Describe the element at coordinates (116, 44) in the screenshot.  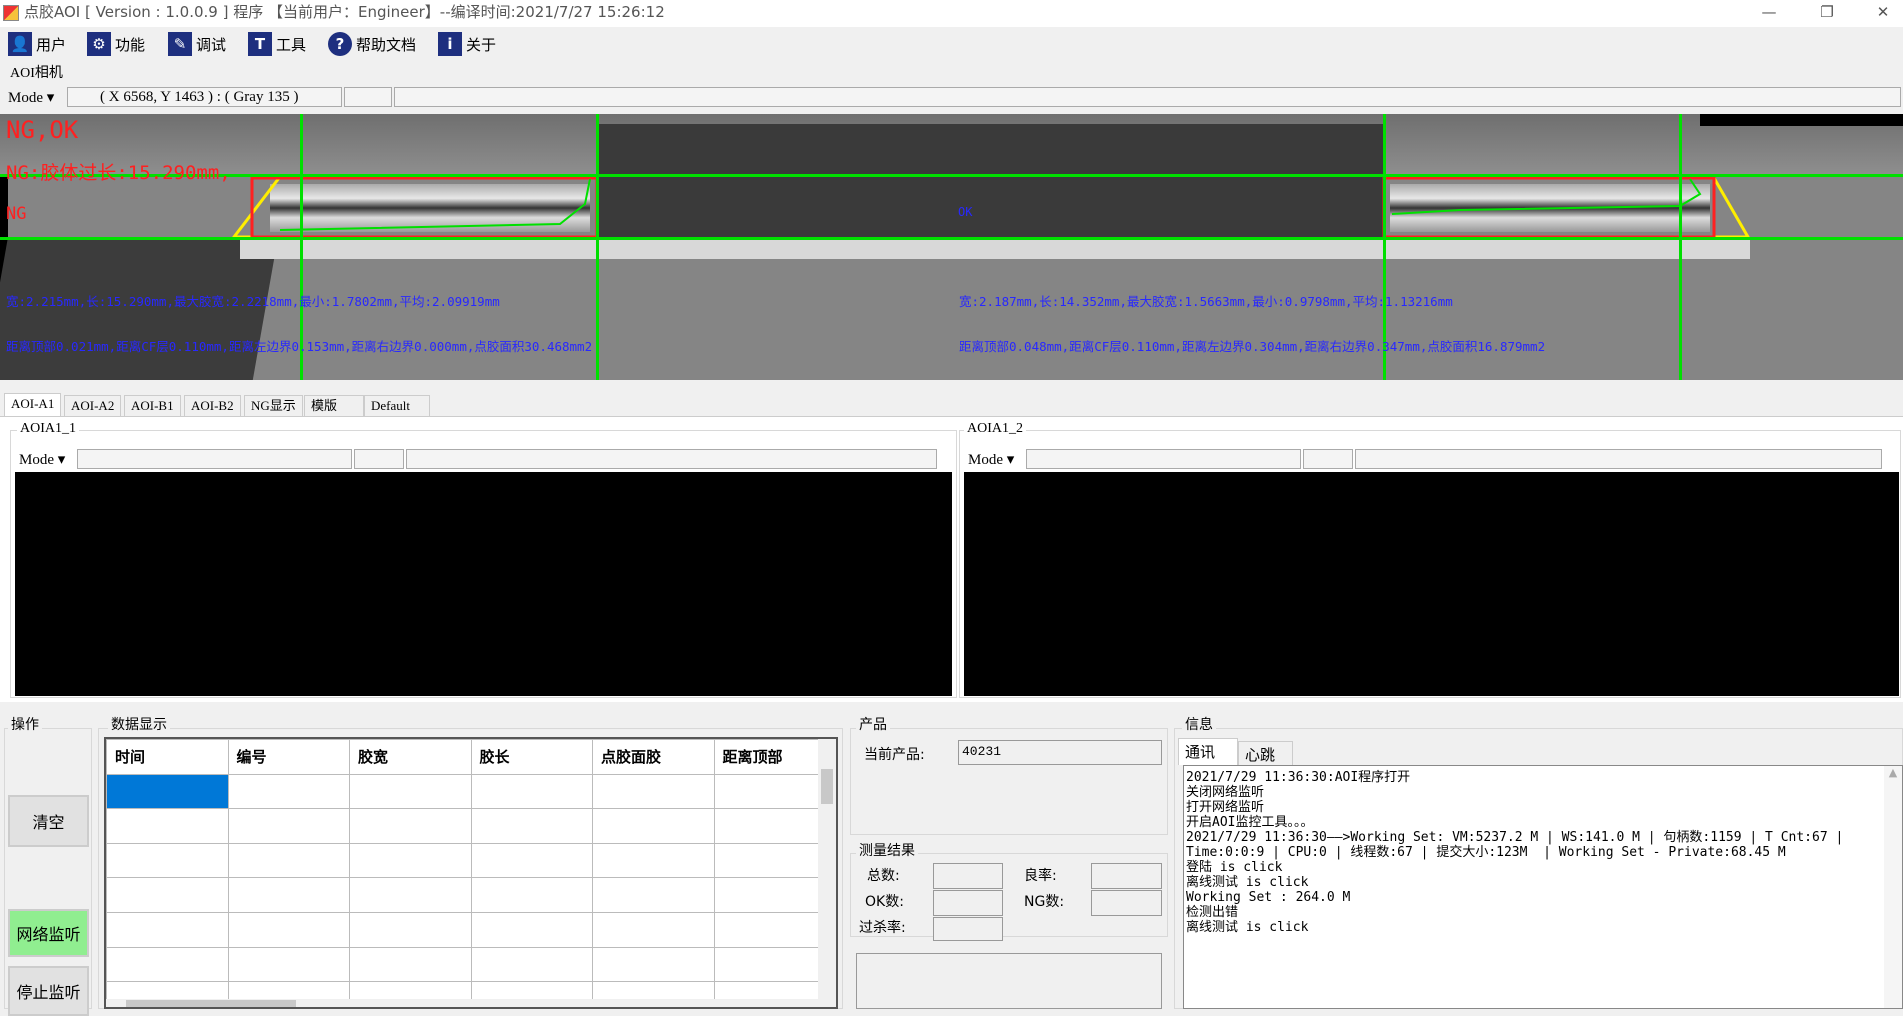
I see `toolbar-function: ⚙ 功能` at that location.